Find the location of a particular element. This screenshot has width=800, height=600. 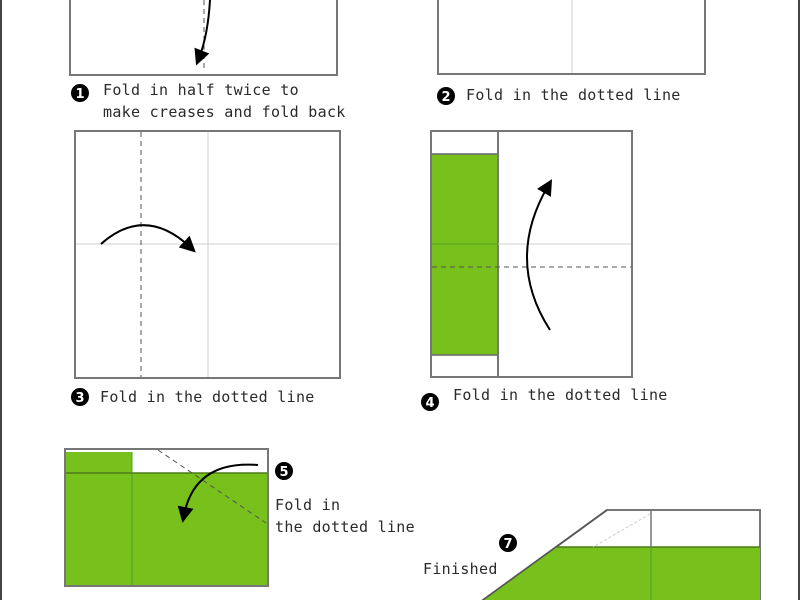

step-number: 3 is located at coordinates (79, 398).